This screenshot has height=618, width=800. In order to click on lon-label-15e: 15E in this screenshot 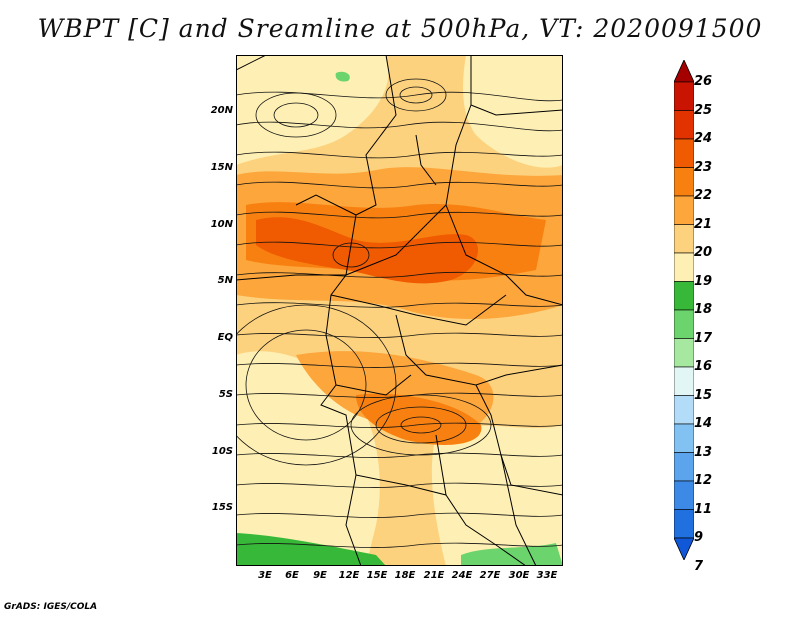, I will do `click(377, 575)`.